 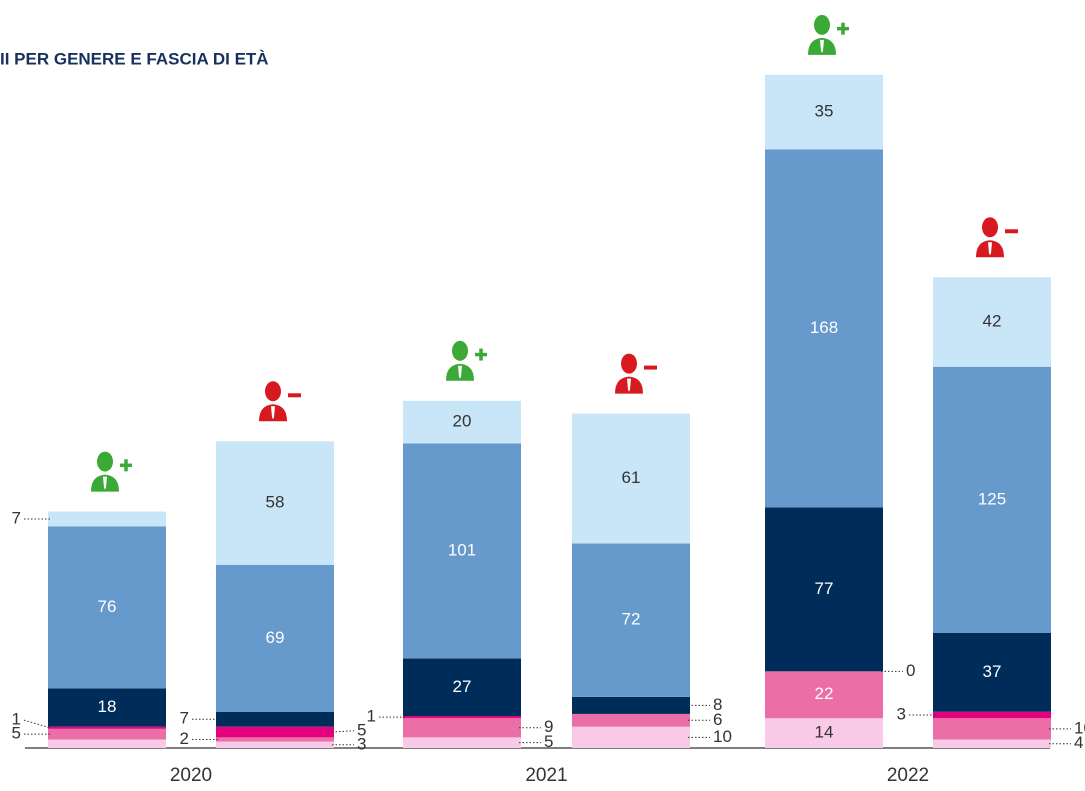 I want to click on value-label: 168, so click(x=824, y=327).